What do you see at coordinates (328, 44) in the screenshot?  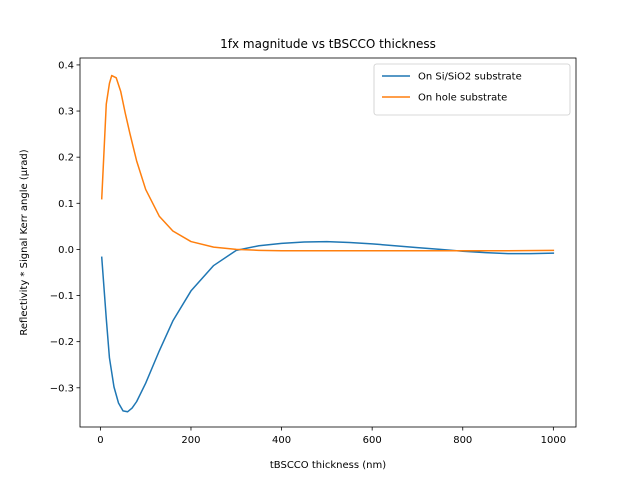 I see `chart-title: 1fx magnitude vs tBSCCO thickness` at bounding box center [328, 44].